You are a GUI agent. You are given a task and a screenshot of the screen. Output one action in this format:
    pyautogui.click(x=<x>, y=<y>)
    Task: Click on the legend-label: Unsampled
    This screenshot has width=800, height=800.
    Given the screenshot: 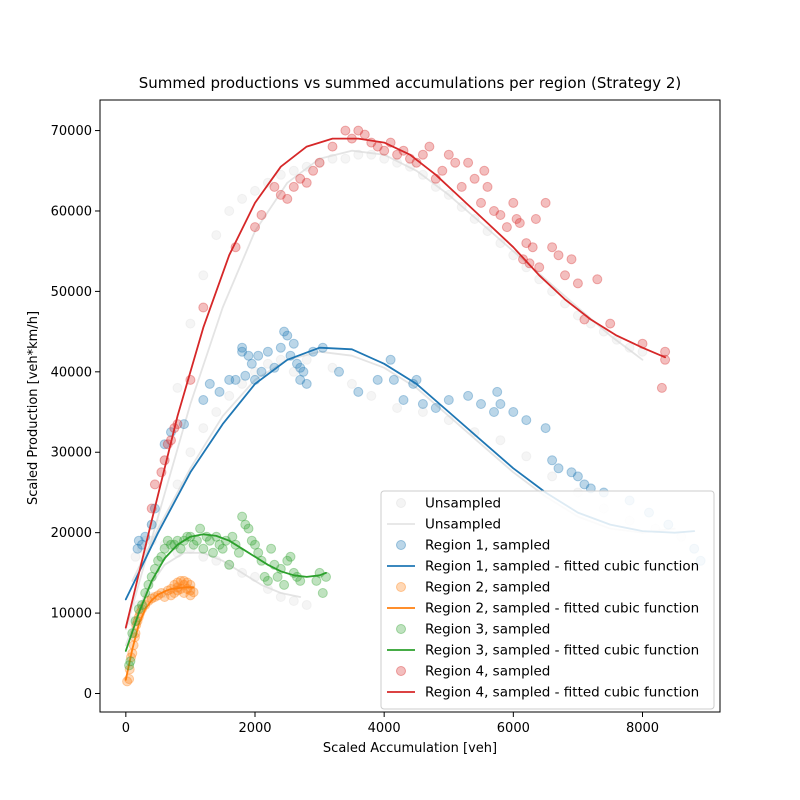 What is the action you would take?
    pyautogui.click(x=463, y=525)
    